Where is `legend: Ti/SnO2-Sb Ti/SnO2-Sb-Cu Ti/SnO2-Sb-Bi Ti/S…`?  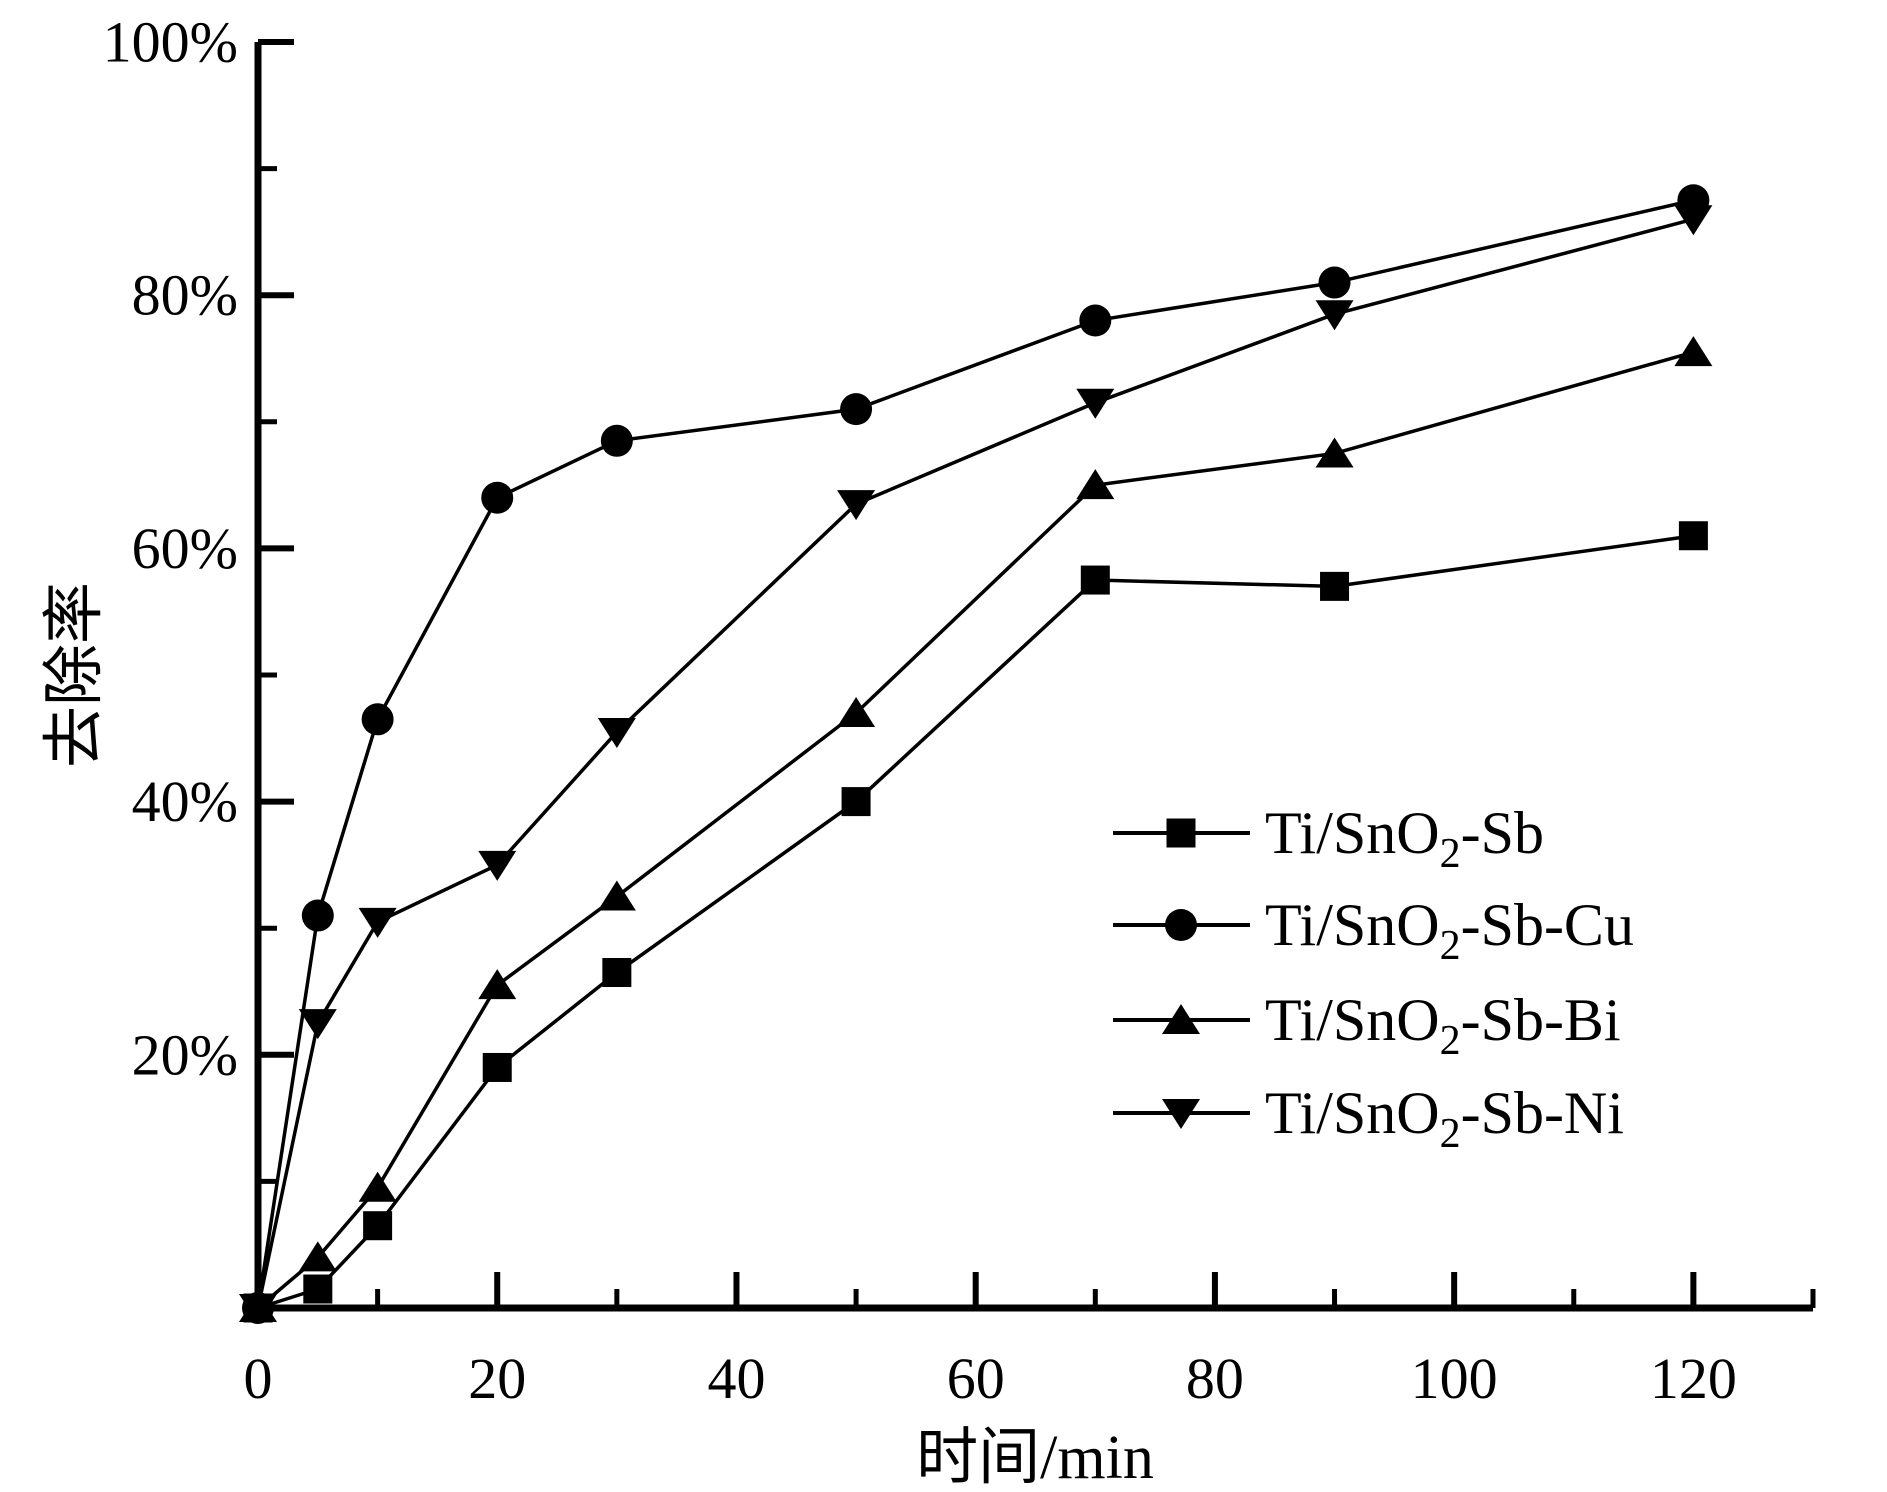
legend: Ti/SnO2-Sb Ti/SnO2-Sb-Cu Ti/SnO2-Sb-Bi Ti/S… is located at coordinates (1373, 978).